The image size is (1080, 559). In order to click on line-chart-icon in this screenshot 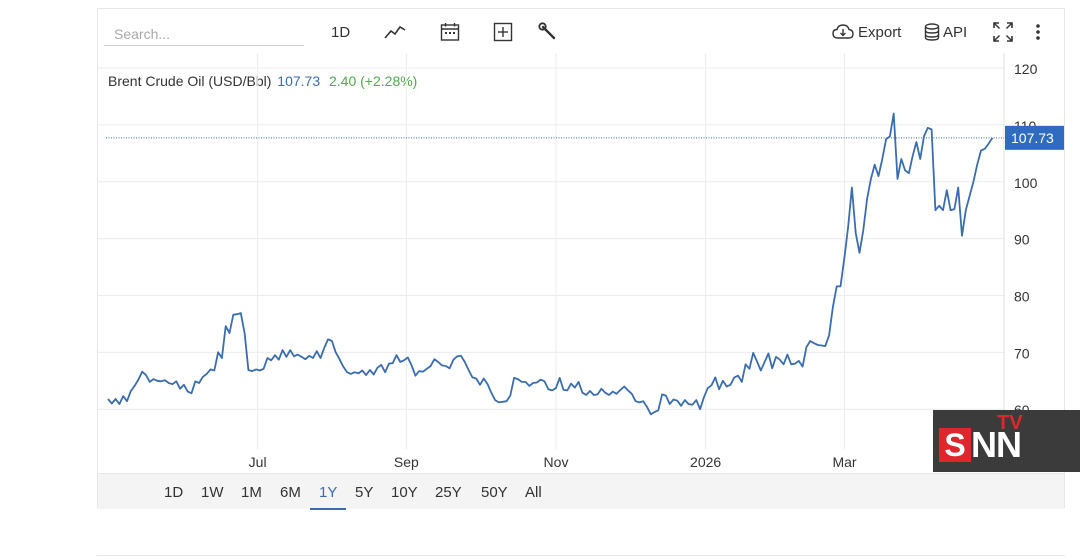, I will do `click(395, 32)`.